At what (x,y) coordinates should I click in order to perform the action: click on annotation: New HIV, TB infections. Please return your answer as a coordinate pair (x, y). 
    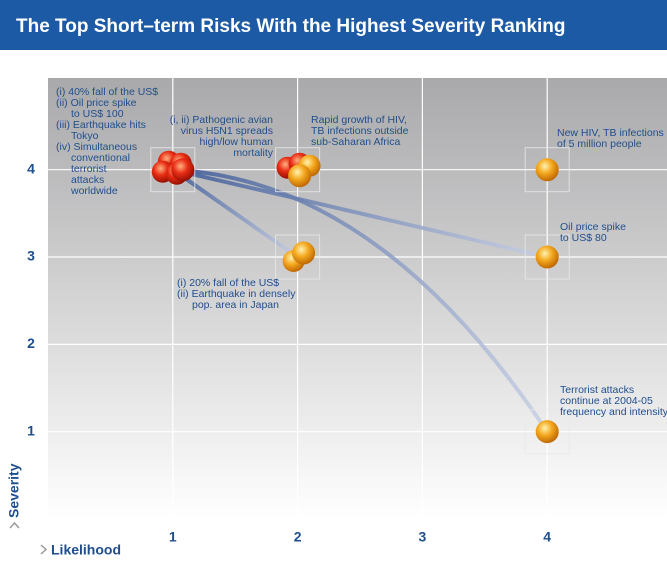
    Looking at the image, I should click on (610, 133).